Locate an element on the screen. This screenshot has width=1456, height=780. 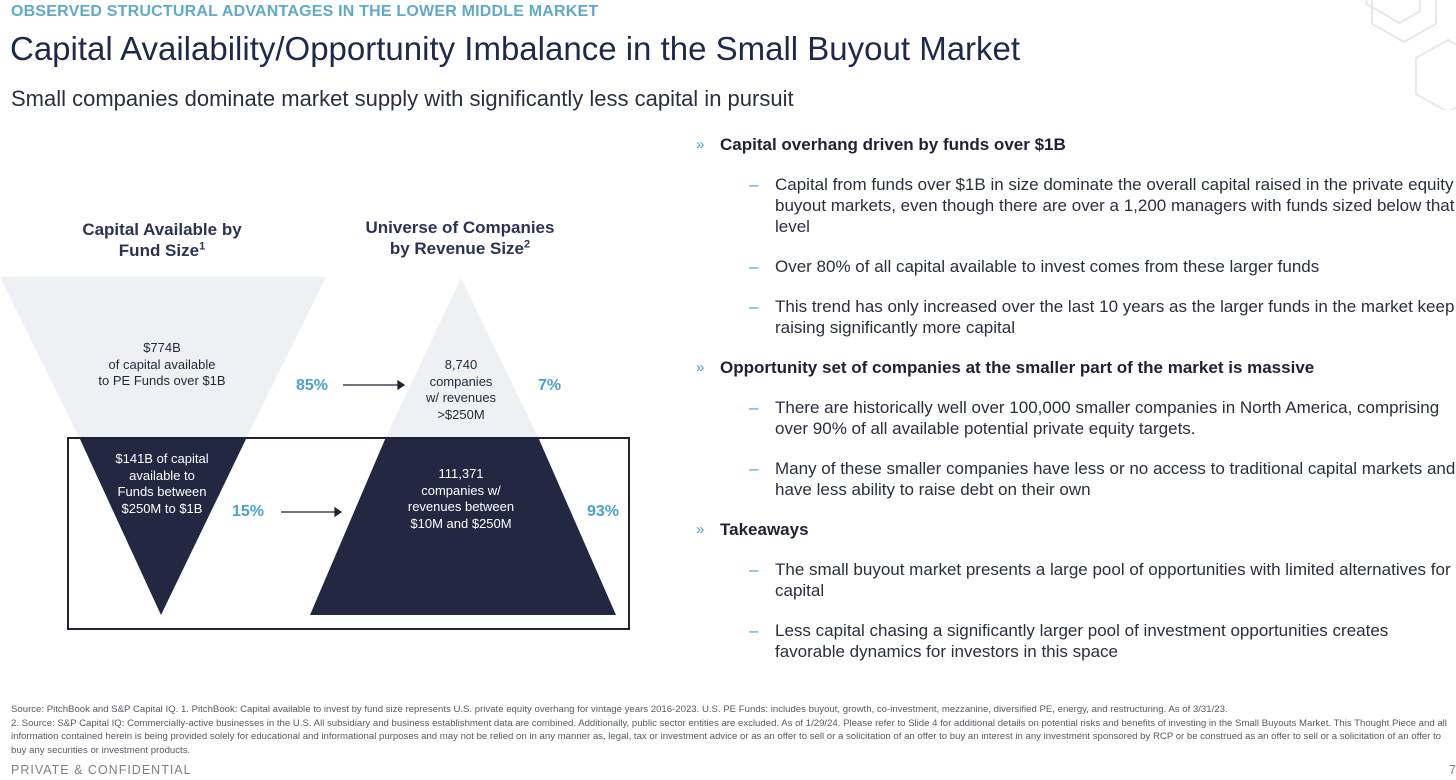
companies-lower-percent: 93% is located at coordinates (603, 511).